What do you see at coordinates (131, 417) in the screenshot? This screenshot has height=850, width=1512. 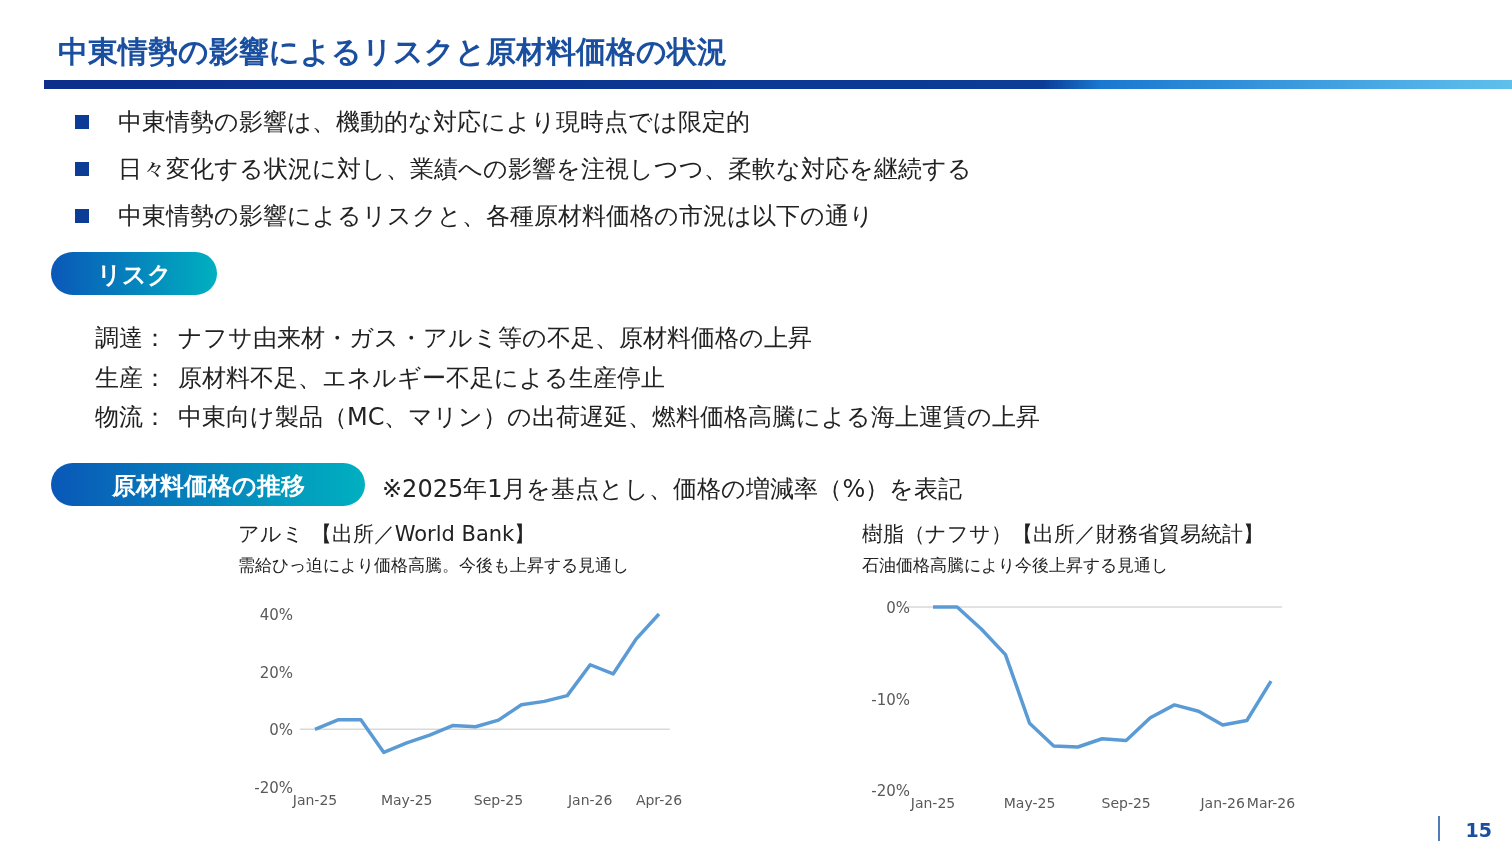 I see `text: 物流：` at bounding box center [131, 417].